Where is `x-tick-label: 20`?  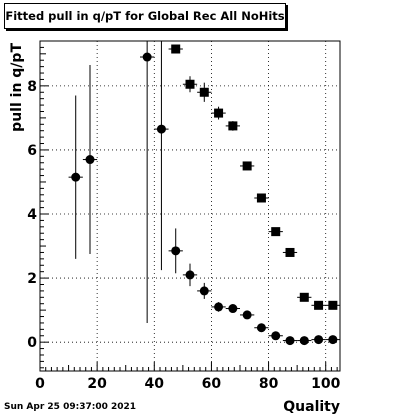 x-tick-label: 20 is located at coordinates (97, 384).